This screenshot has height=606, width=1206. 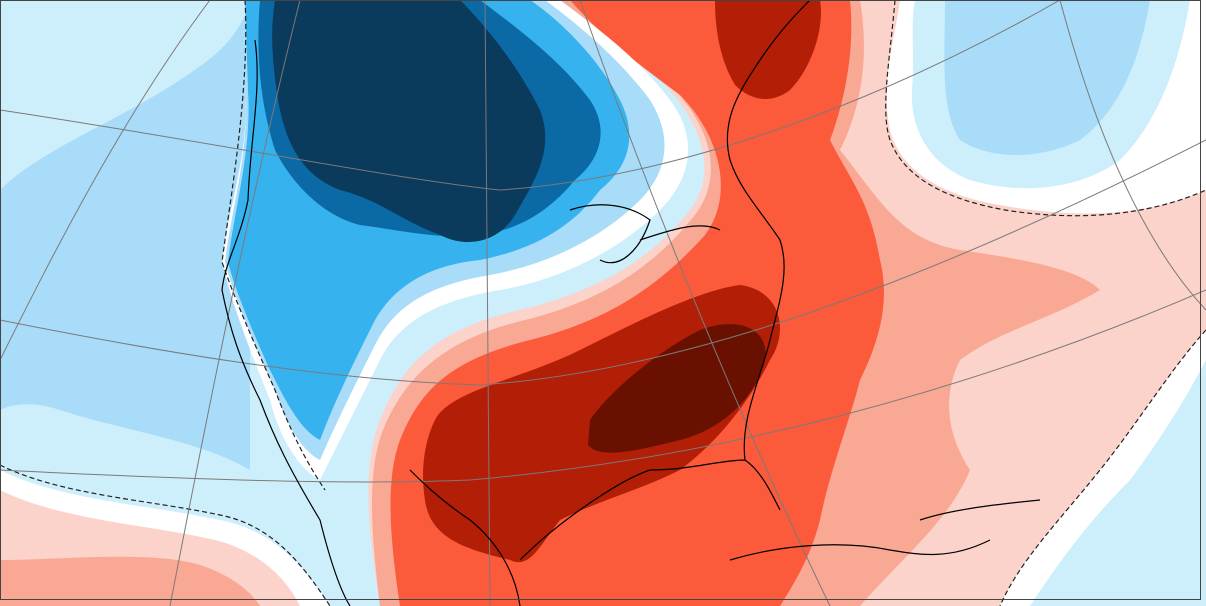 I want to click on cool-anomaly-strong, so click(x=1047, y=77).